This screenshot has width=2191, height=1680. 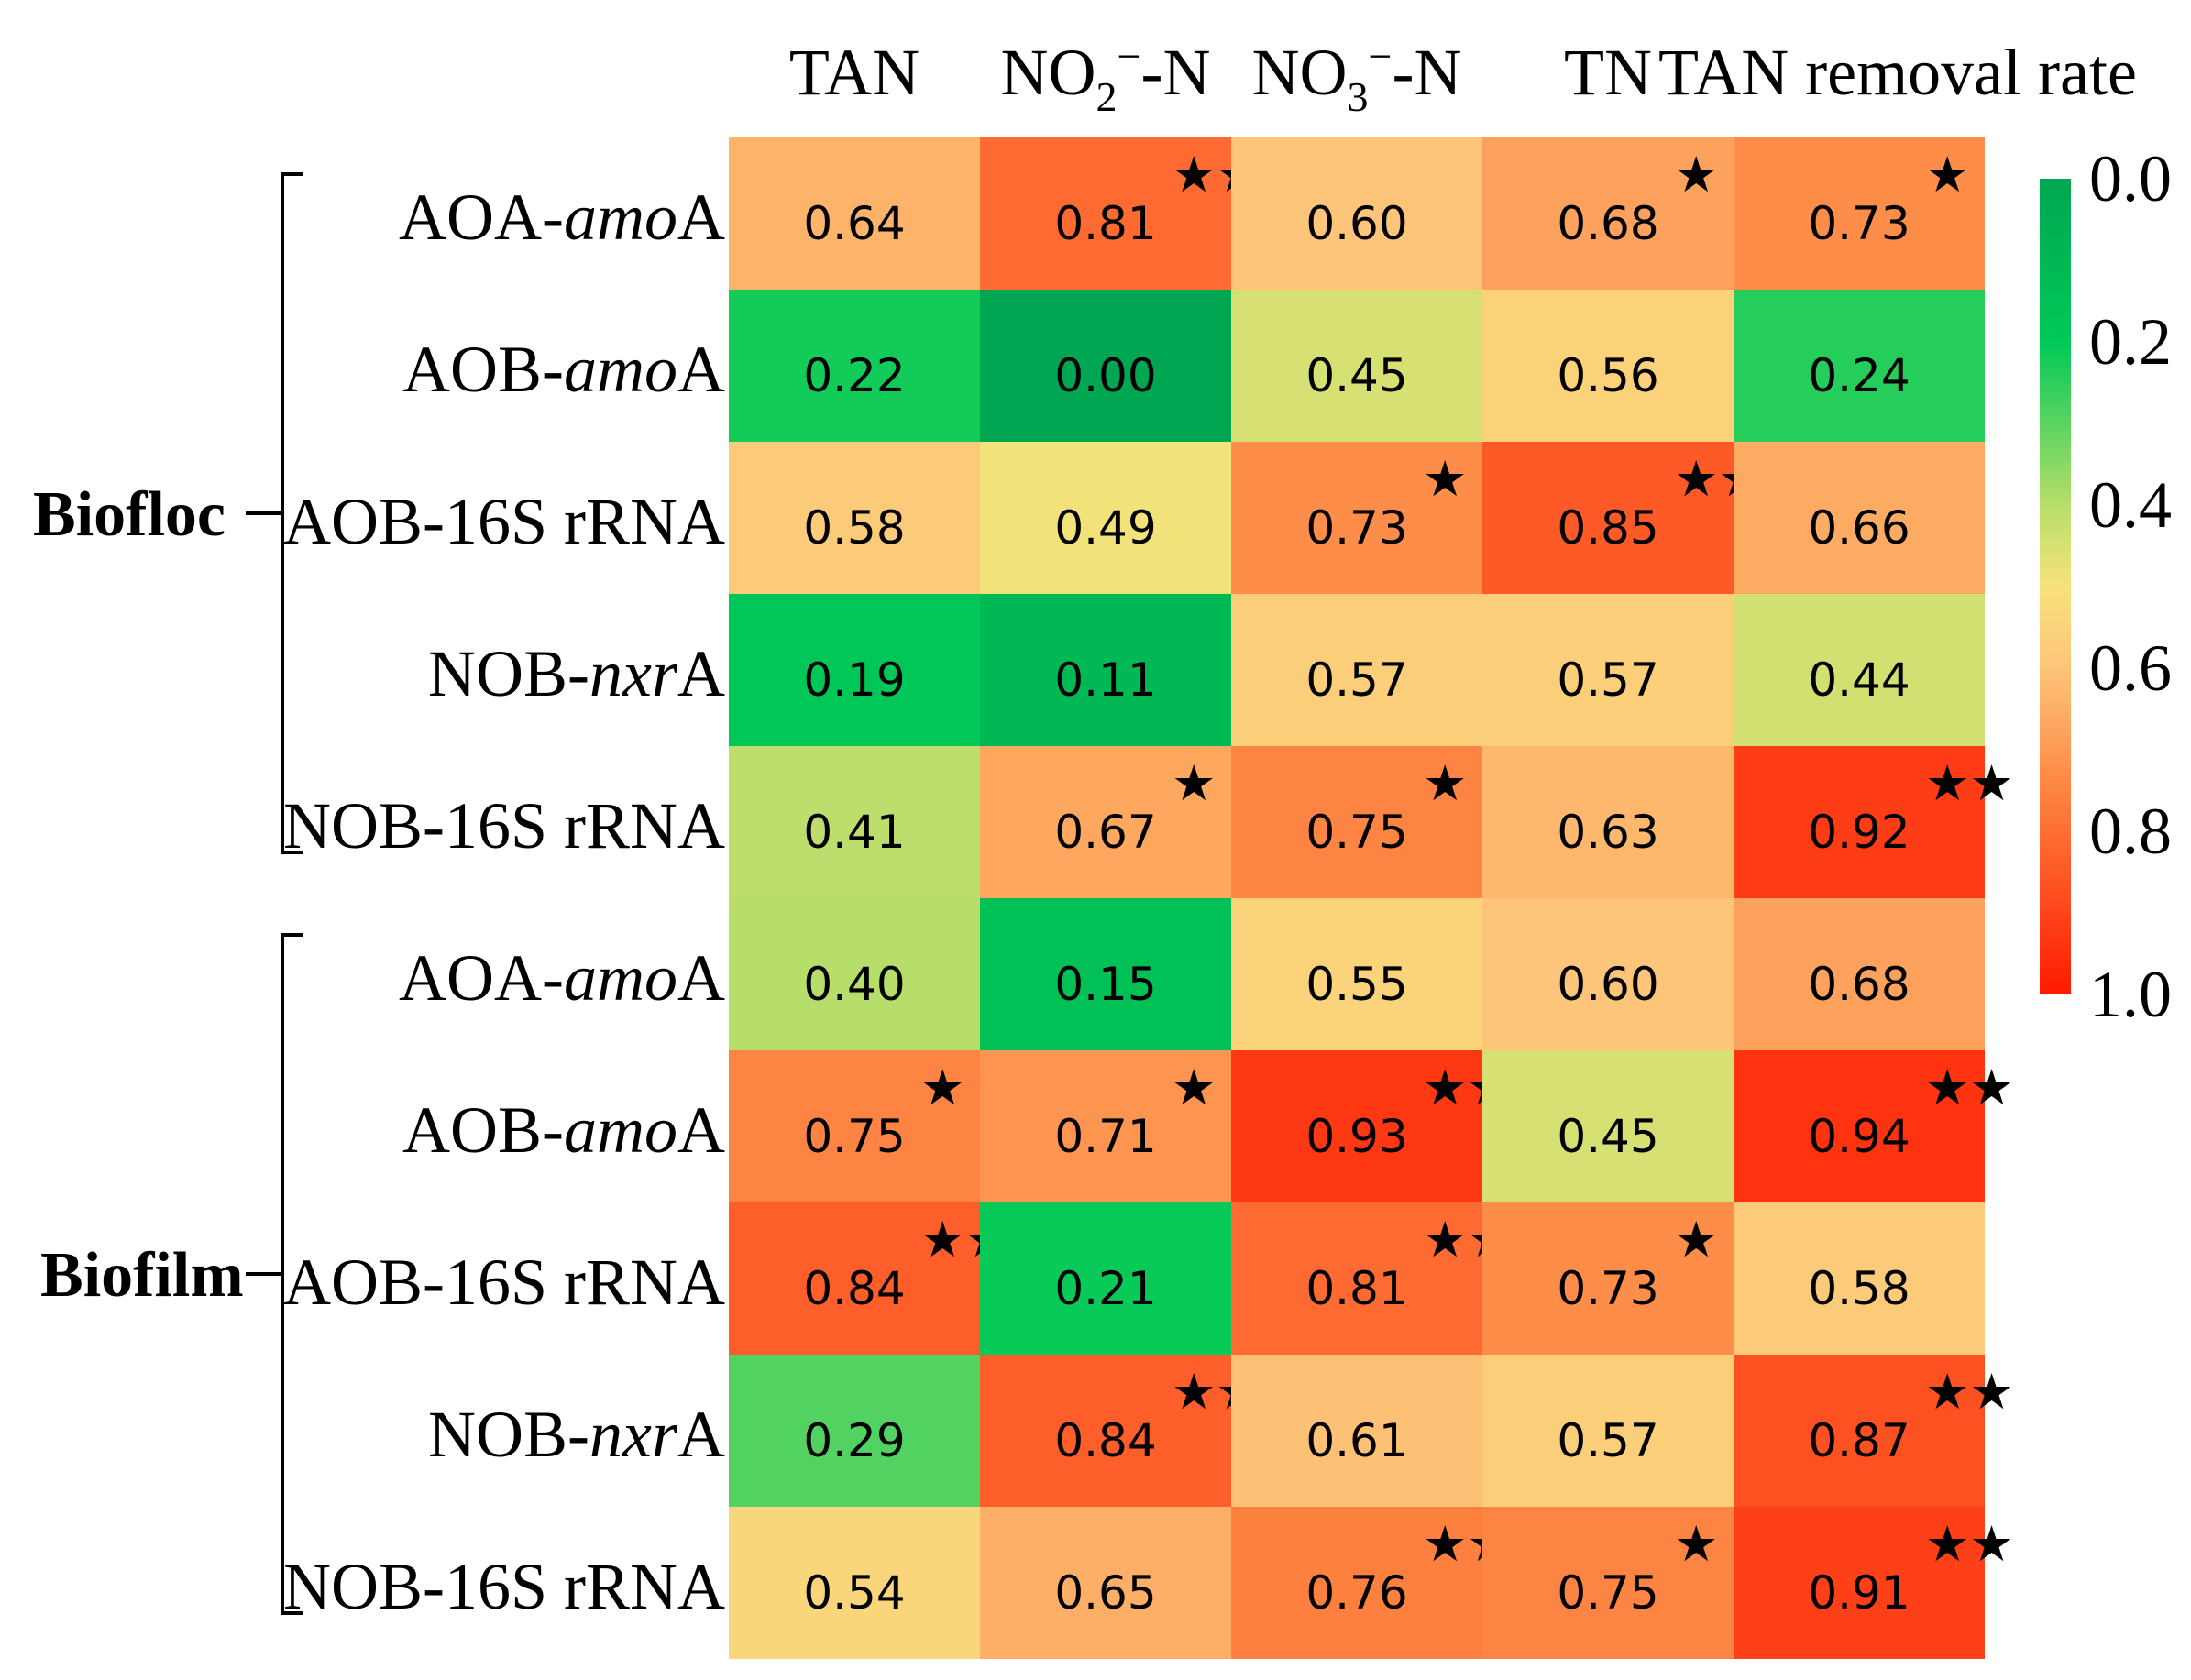 What do you see at coordinates (2130, 505) in the screenshot?
I see `colorbar-tick-label: 0.4` at bounding box center [2130, 505].